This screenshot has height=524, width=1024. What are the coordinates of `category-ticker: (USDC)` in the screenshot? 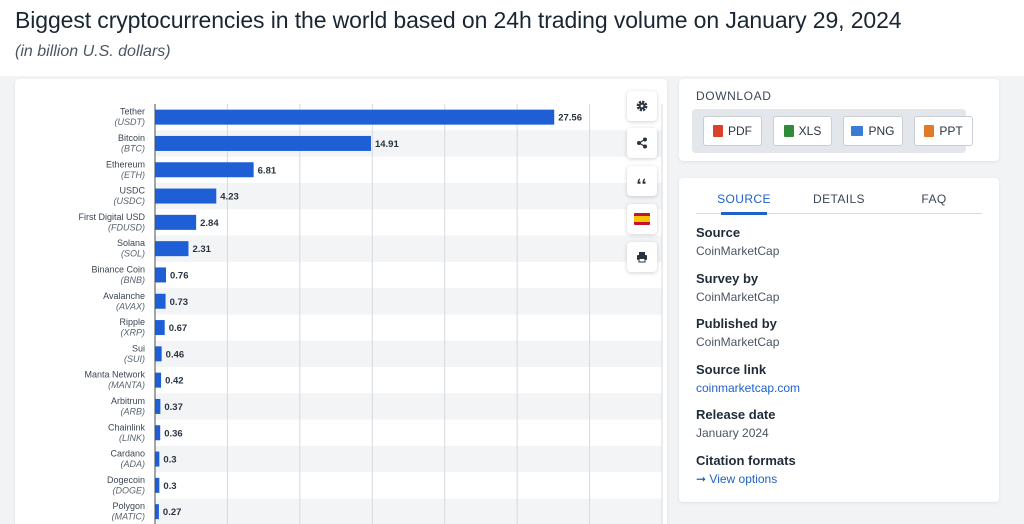 It's located at (130, 201).